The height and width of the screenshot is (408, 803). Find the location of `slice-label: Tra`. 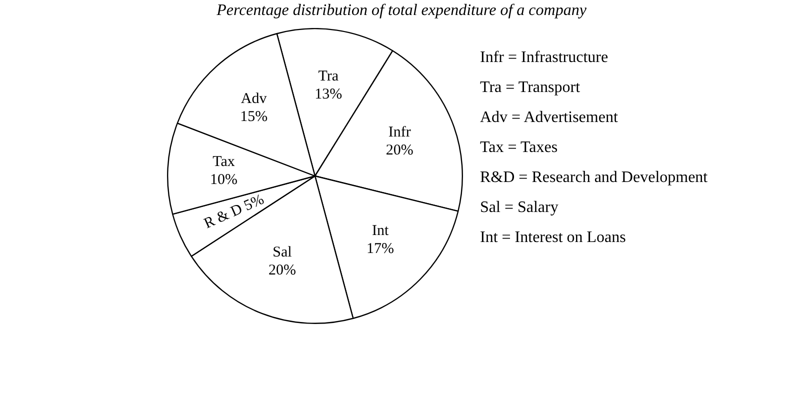

slice-label: Tra is located at coordinates (328, 76).